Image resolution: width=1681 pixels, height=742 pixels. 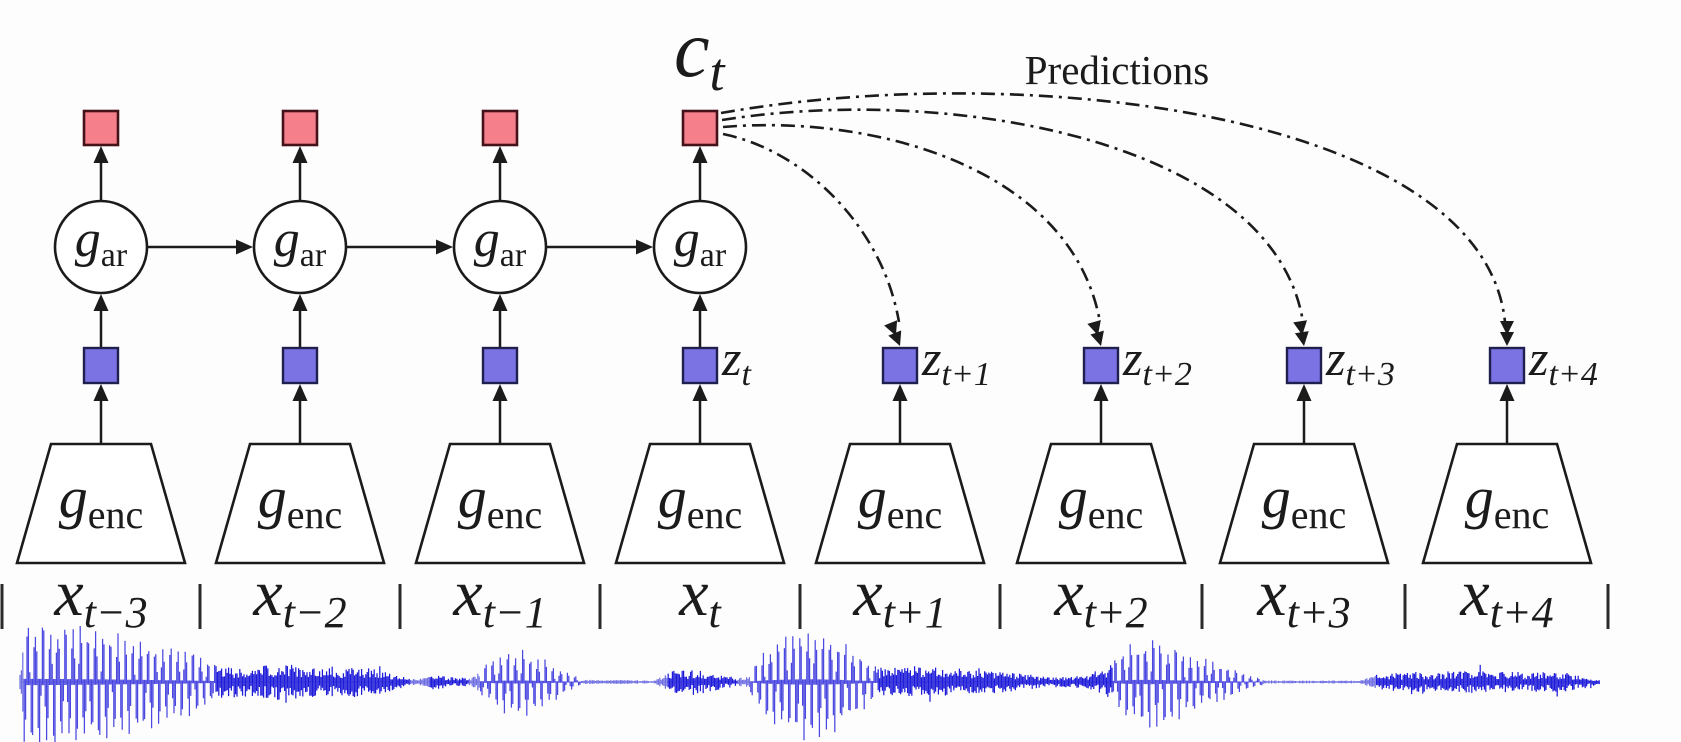 I want to click on context-square-col4, so click(x=700, y=128).